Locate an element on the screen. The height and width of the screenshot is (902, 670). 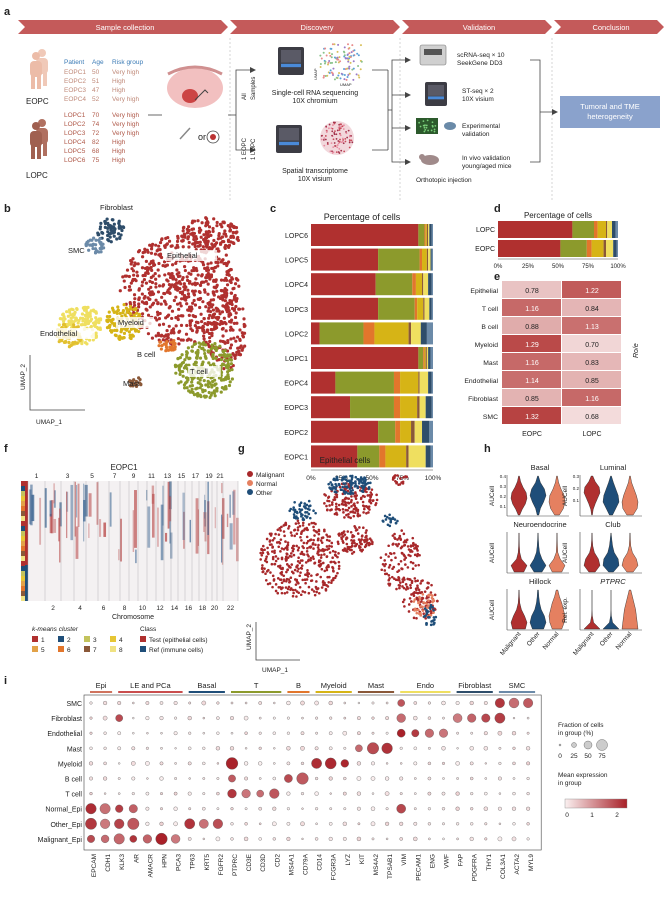
heatmap-cell is located at coordinates (591, 379).